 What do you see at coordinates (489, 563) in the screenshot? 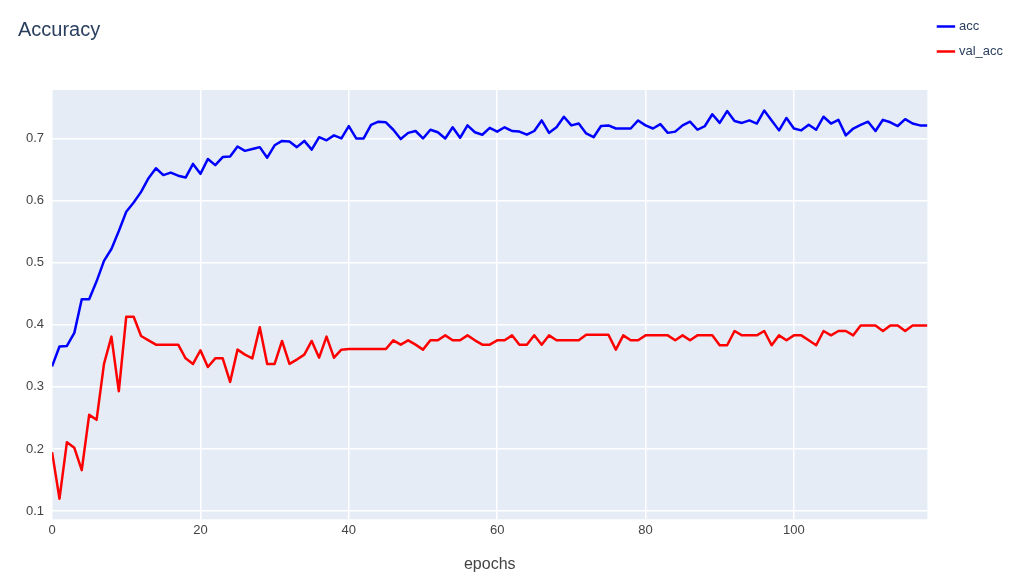
I see `x-axis-title: epochs` at bounding box center [489, 563].